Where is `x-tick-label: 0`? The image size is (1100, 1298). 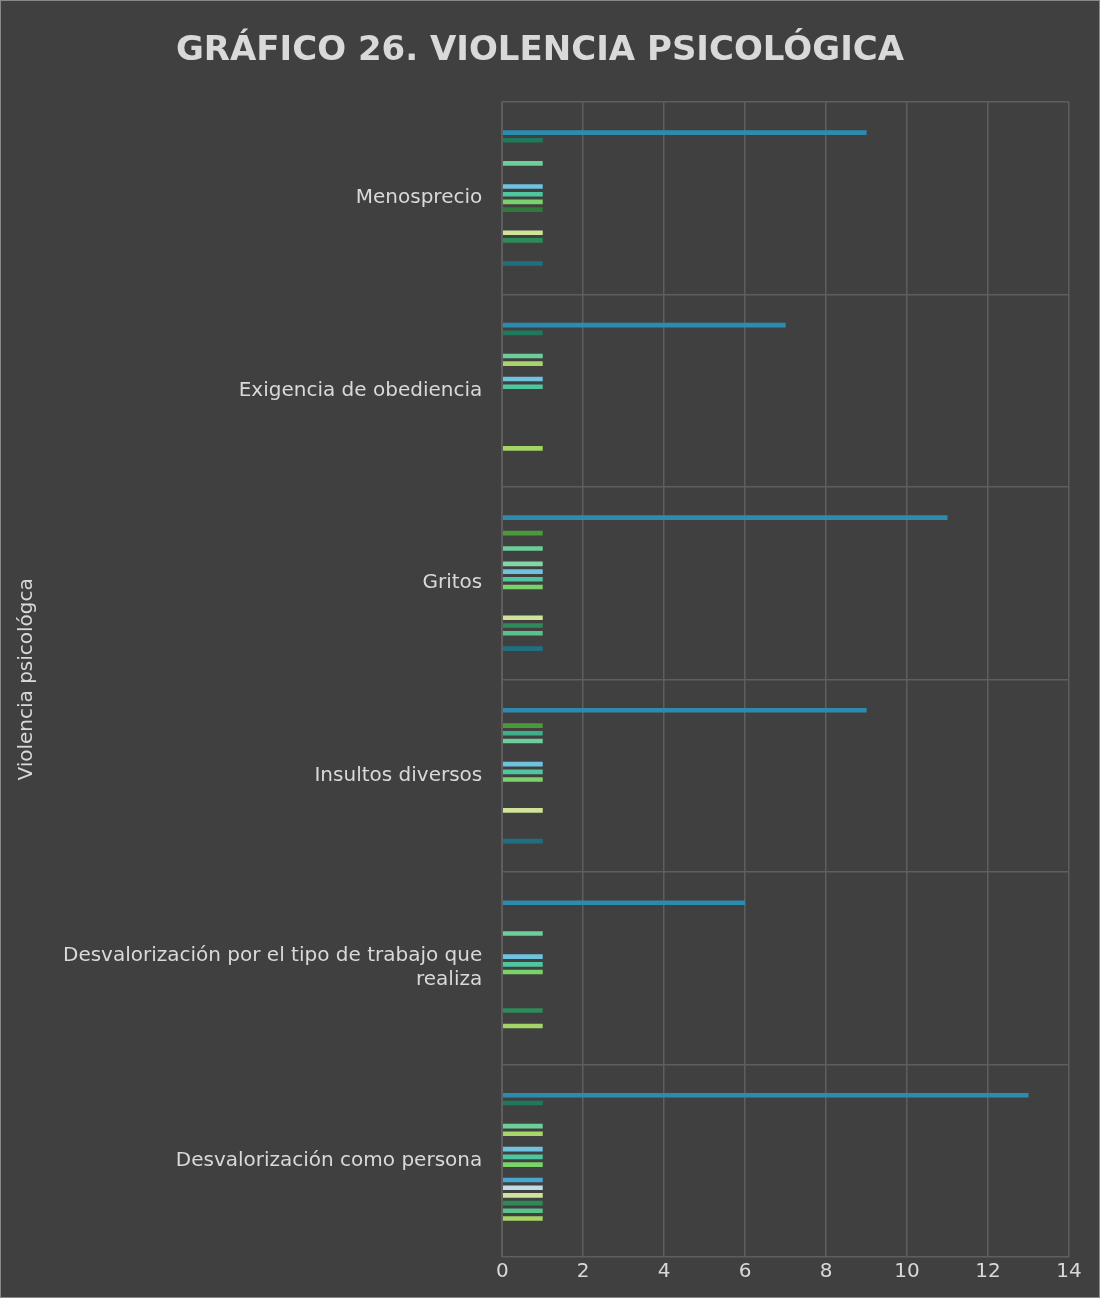
x-tick-label: 0 is located at coordinates (502, 1270).